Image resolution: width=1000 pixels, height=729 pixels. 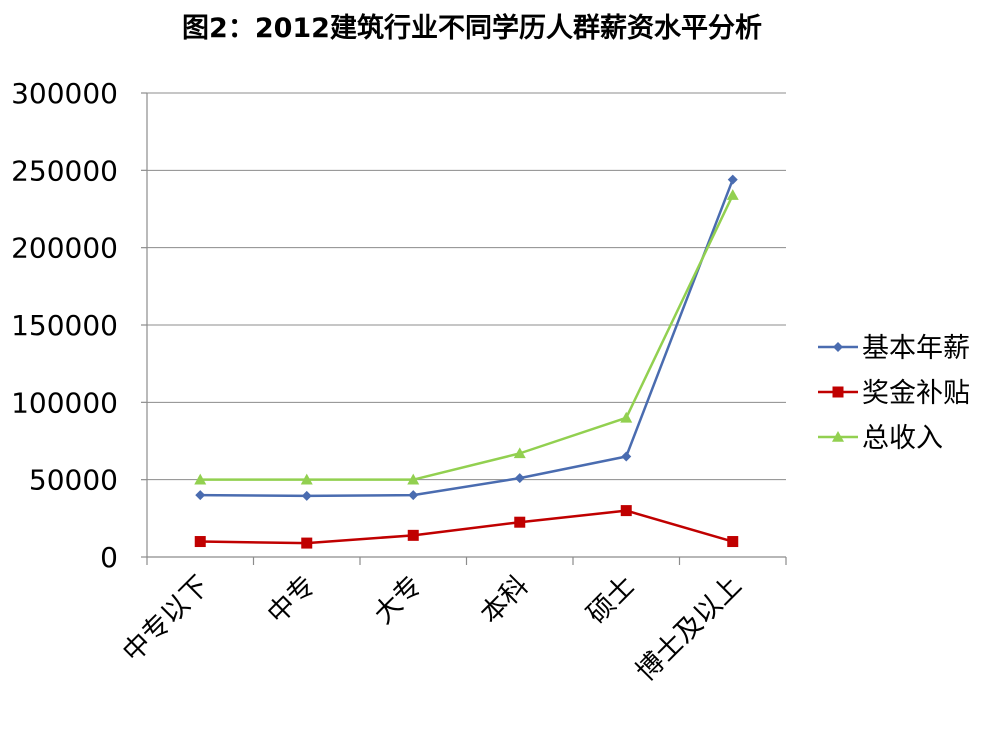 I want to click on x-tick-label: 博士及以上, so click(x=688, y=628).